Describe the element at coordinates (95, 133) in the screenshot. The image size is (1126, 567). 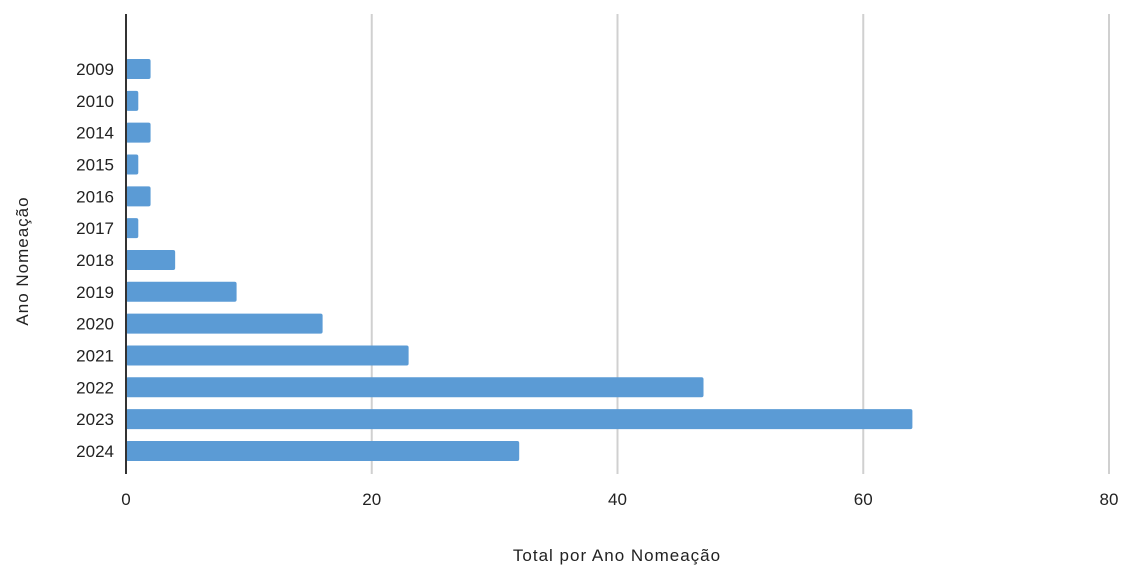
I see `y-tick-label: 2014` at that location.